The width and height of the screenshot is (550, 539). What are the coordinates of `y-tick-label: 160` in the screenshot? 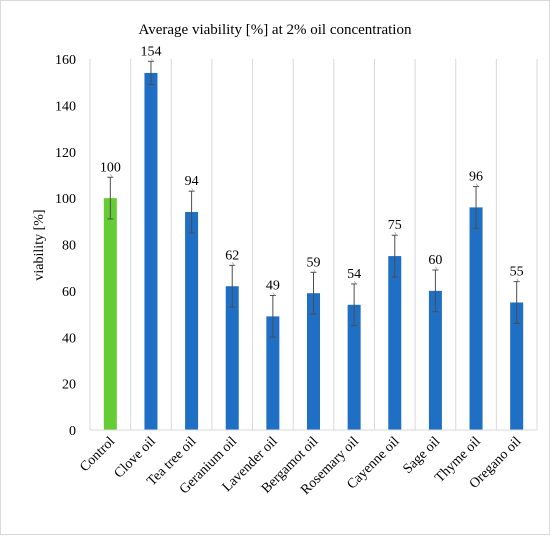 It's located at (65, 60).